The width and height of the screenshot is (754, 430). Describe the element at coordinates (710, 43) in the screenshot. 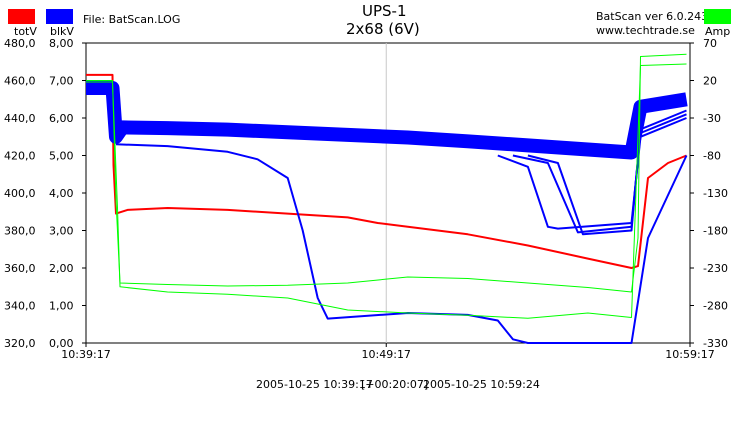

I see `amp-tick-label: 70` at that location.